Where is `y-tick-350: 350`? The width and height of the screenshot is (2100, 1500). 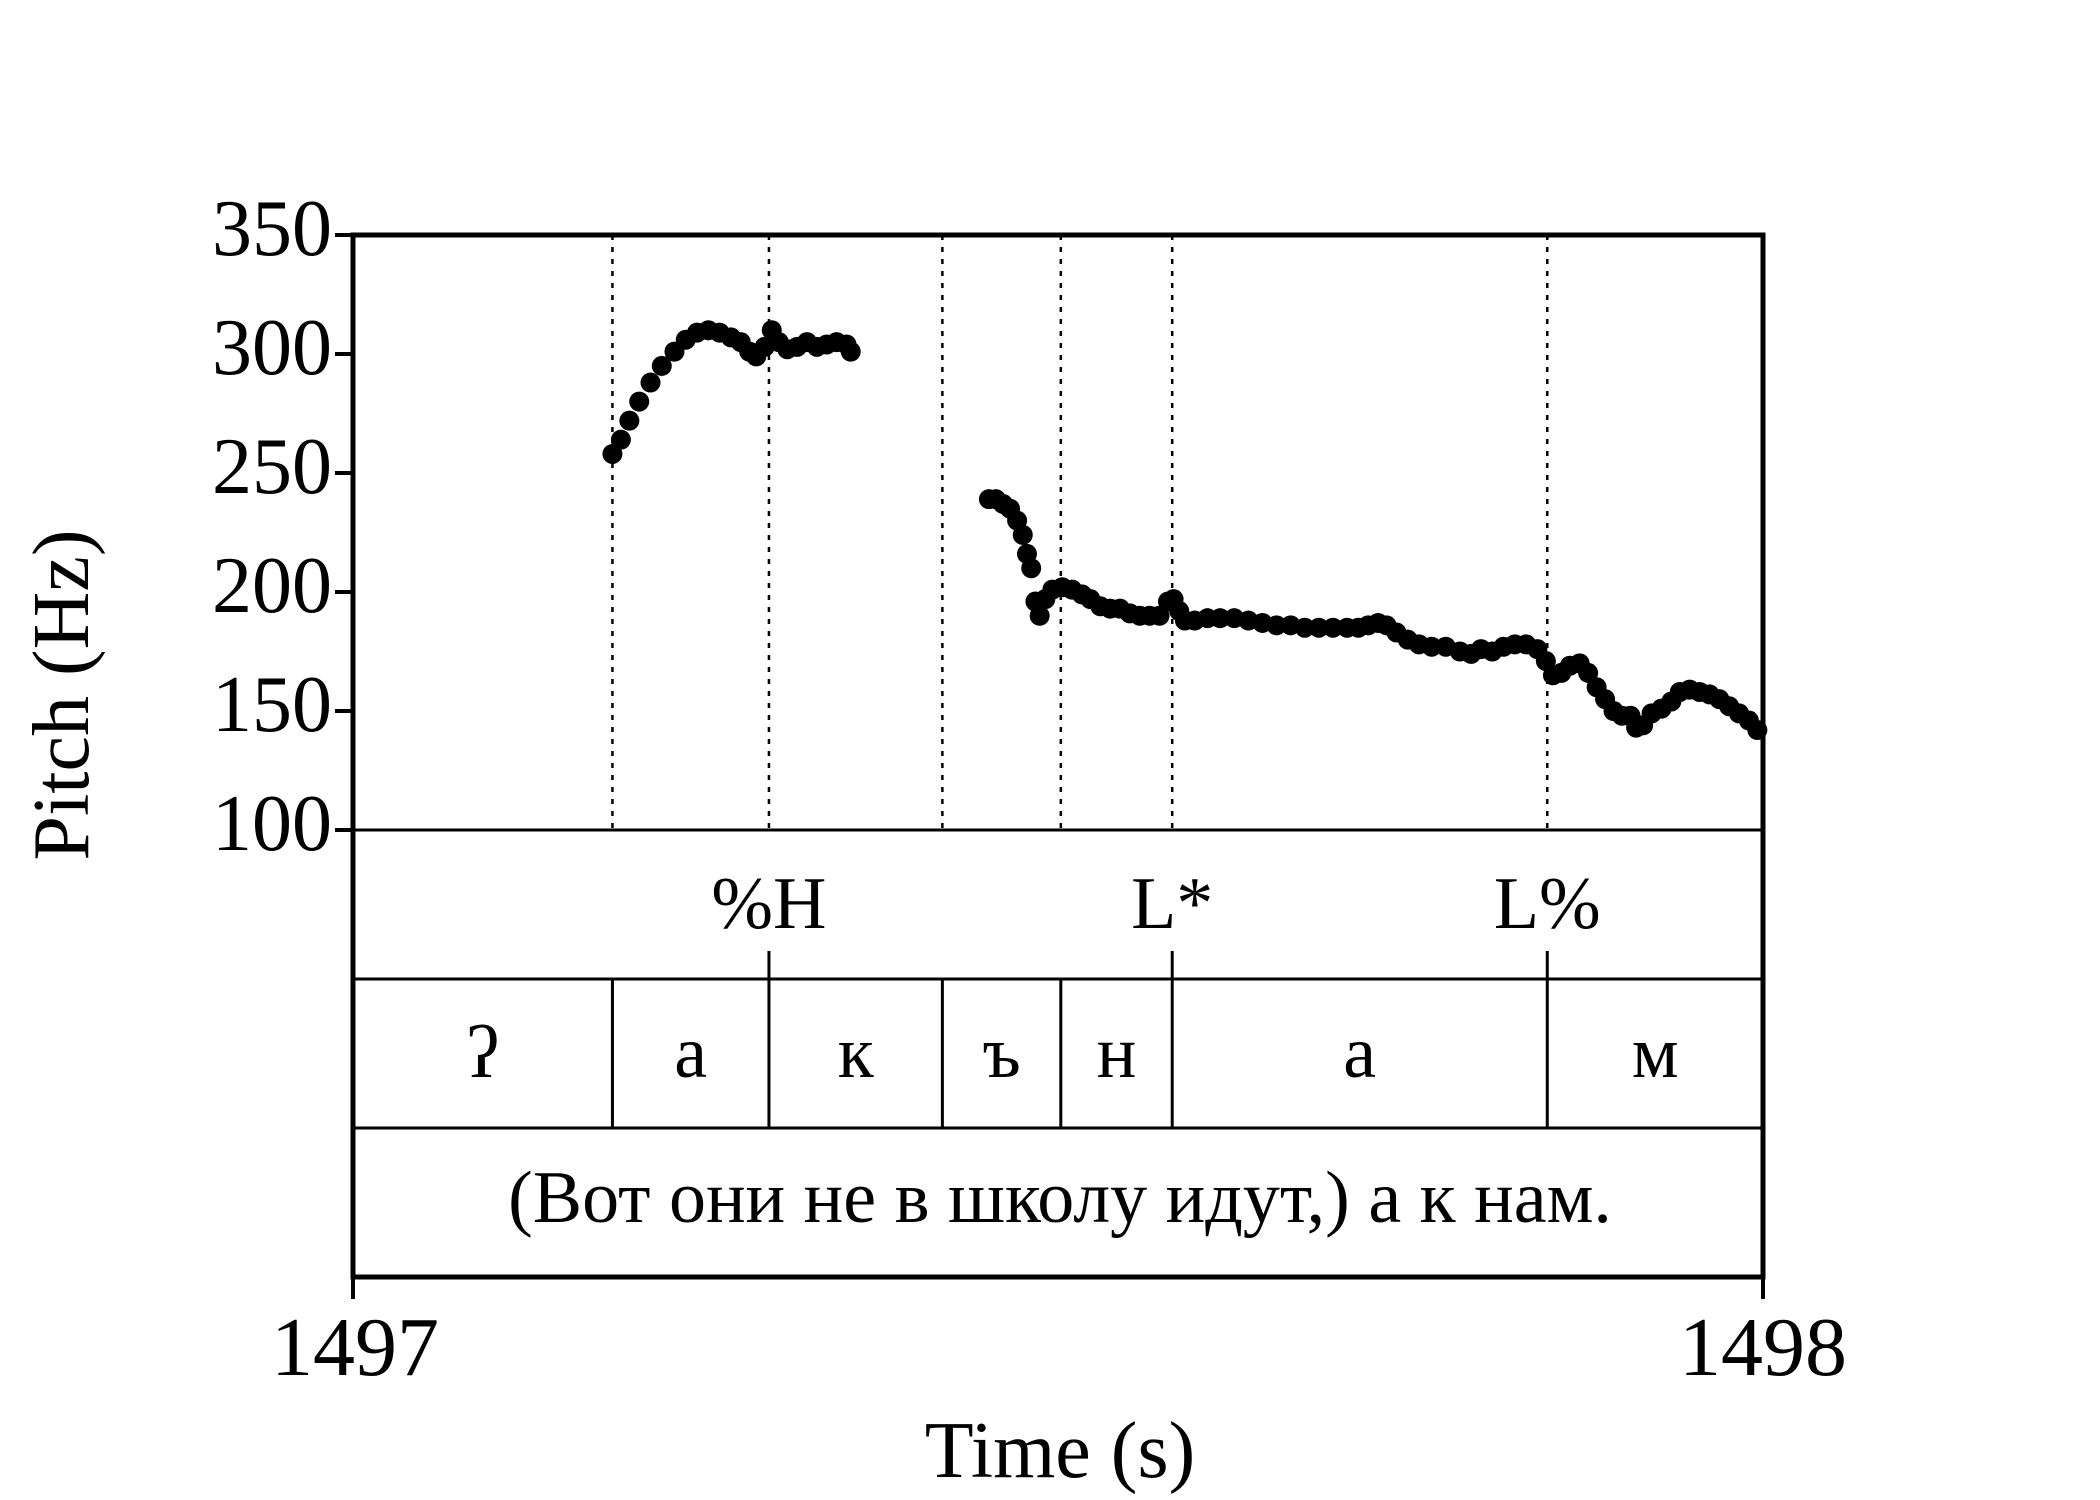
y-tick-350: 350 is located at coordinates (272, 229).